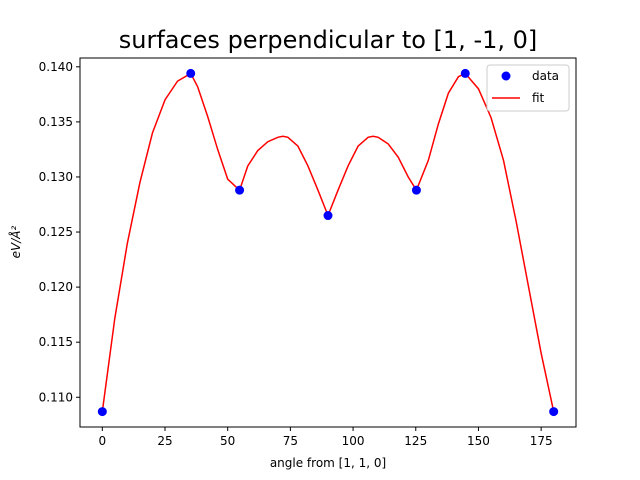  What do you see at coordinates (56, 177) in the screenshot?
I see `y-tick-label: 0.130` at bounding box center [56, 177].